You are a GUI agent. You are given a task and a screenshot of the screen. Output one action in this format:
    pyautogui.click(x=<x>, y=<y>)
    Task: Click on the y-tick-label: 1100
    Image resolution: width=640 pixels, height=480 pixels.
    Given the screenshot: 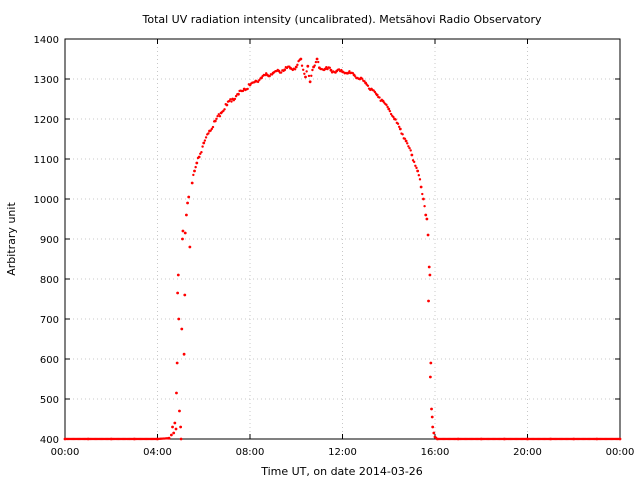 What is the action you would take?
    pyautogui.click(x=46, y=160)
    